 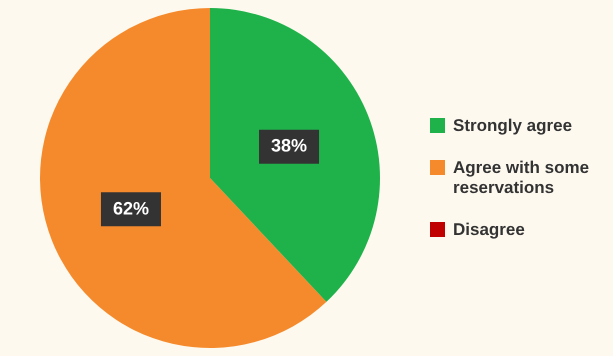 What do you see at coordinates (130, 208) in the screenshot?
I see `data-label: 62%` at bounding box center [130, 208].